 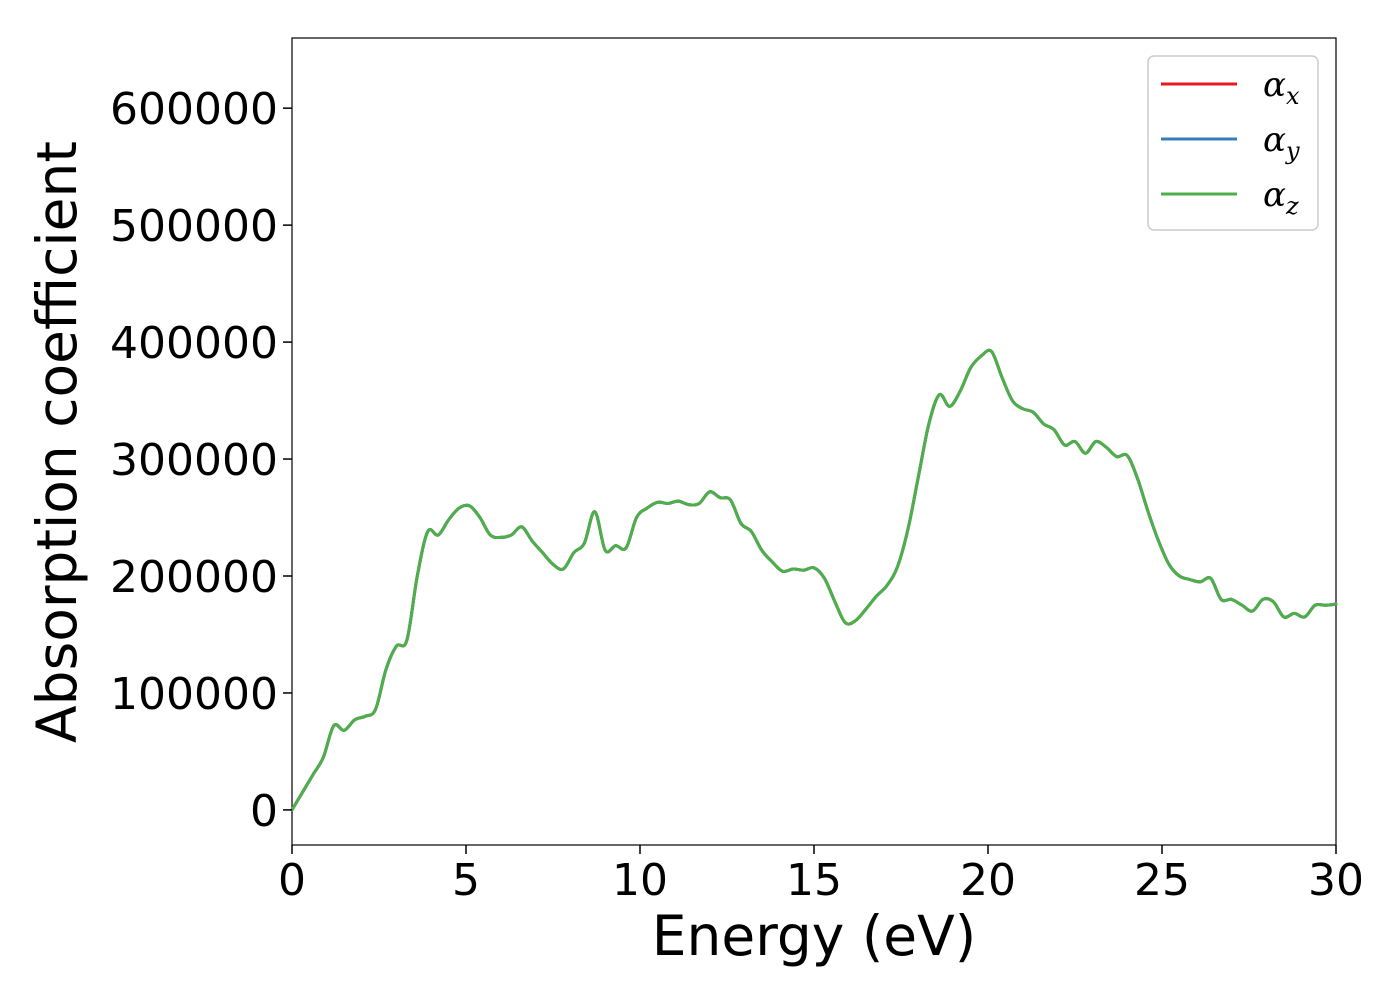 What do you see at coordinates (194, 577) in the screenshot?
I see `y-tick-label: 200000` at bounding box center [194, 577].